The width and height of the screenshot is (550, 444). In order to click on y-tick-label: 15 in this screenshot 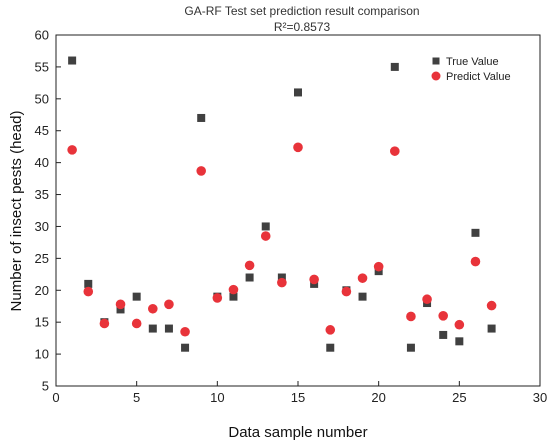, I will do `click(42, 322)`.